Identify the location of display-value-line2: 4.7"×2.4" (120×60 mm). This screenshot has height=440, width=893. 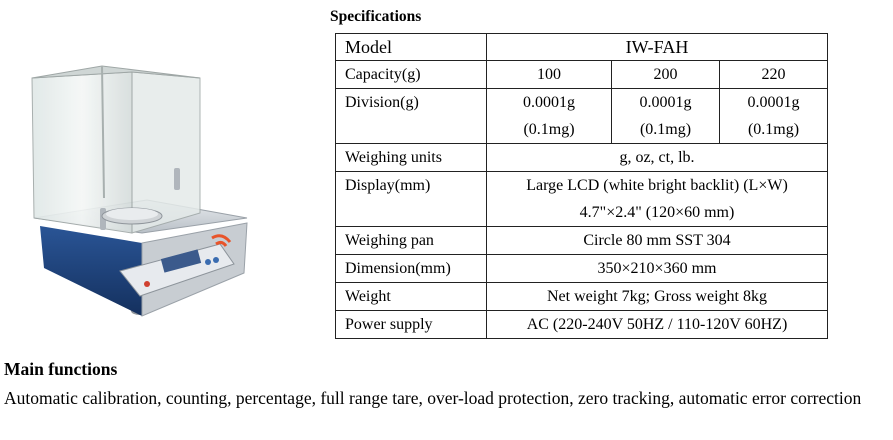
(657, 212).